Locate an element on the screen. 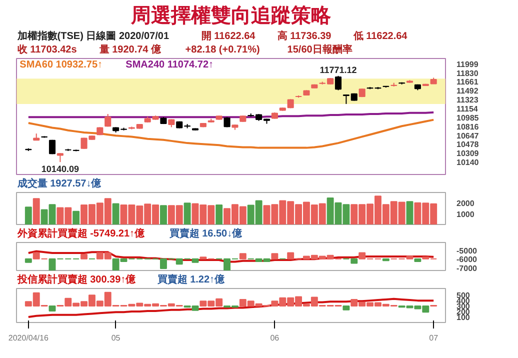 The image size is (518, 358). y-tick-label: 10816 is located at coordinates (468, 127).